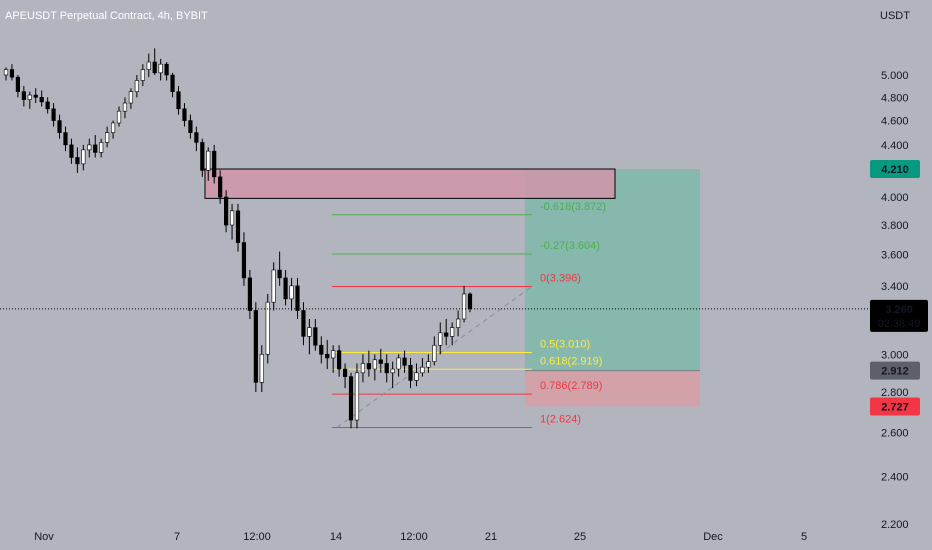 The width and height of the screenshot is (932, 550). What do you see at coordinates (257, 537) in the screenshot?
I see `x-tick-label: 12:00` at bounding box center [257, 537].